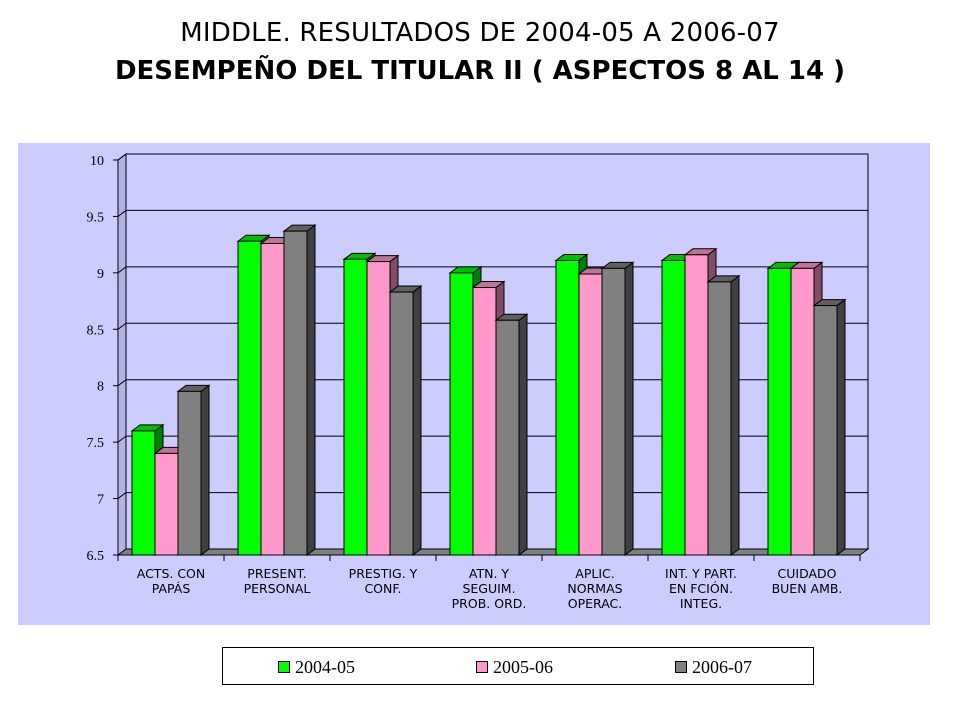  I want to click on x-category-label: APLIC., so click(594, 573).